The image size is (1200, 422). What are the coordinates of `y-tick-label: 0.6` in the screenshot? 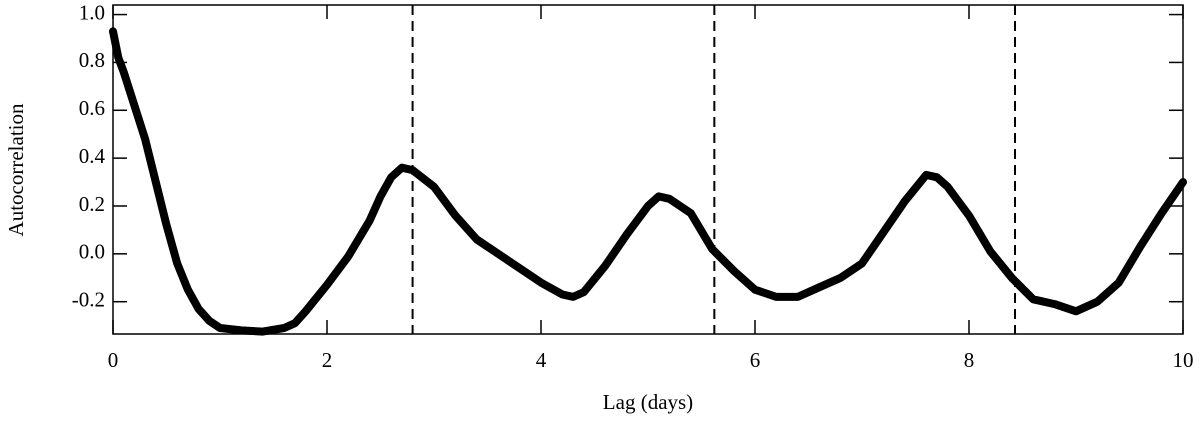 It's located at (92, 108).